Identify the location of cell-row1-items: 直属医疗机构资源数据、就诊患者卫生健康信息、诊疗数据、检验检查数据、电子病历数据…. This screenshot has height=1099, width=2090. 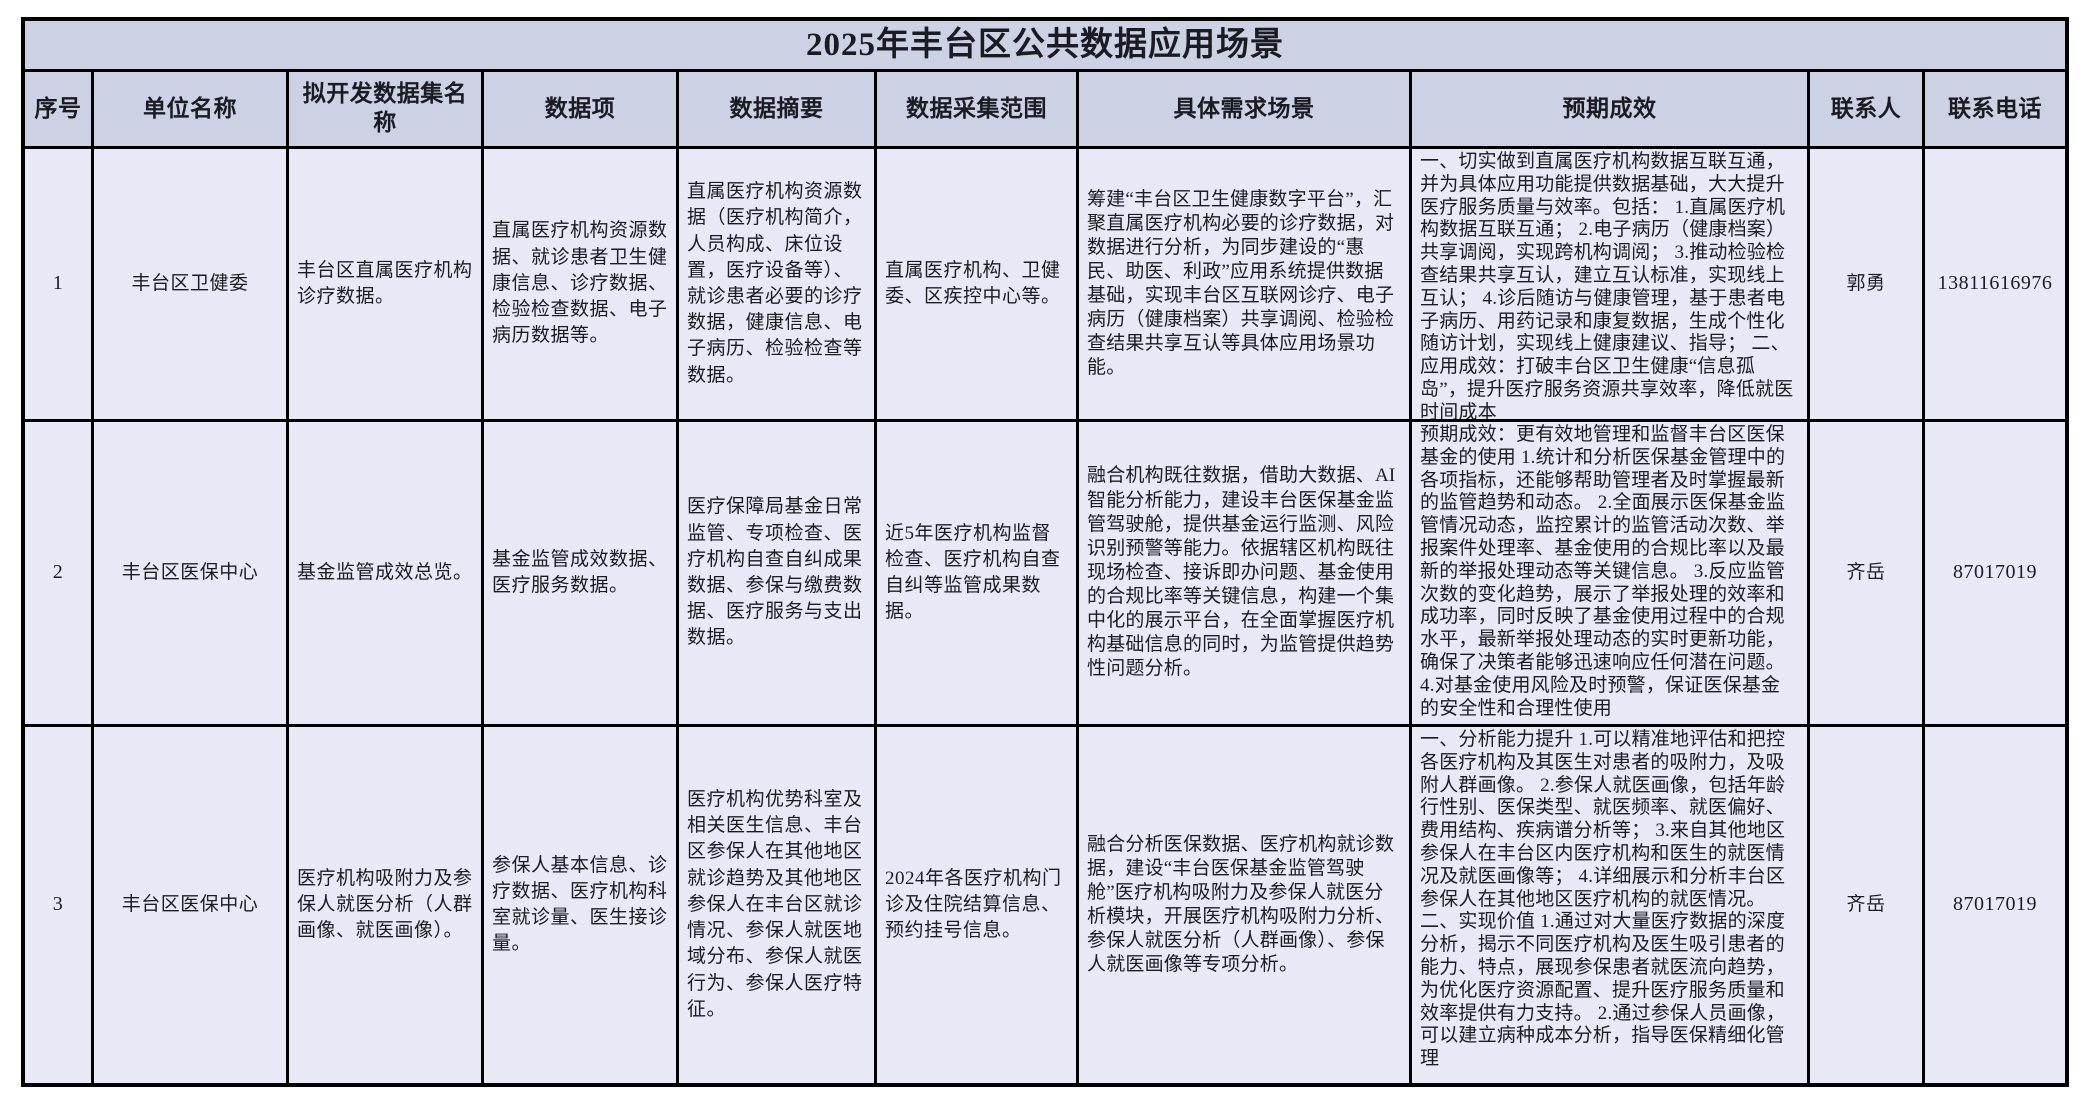
(580, 284).